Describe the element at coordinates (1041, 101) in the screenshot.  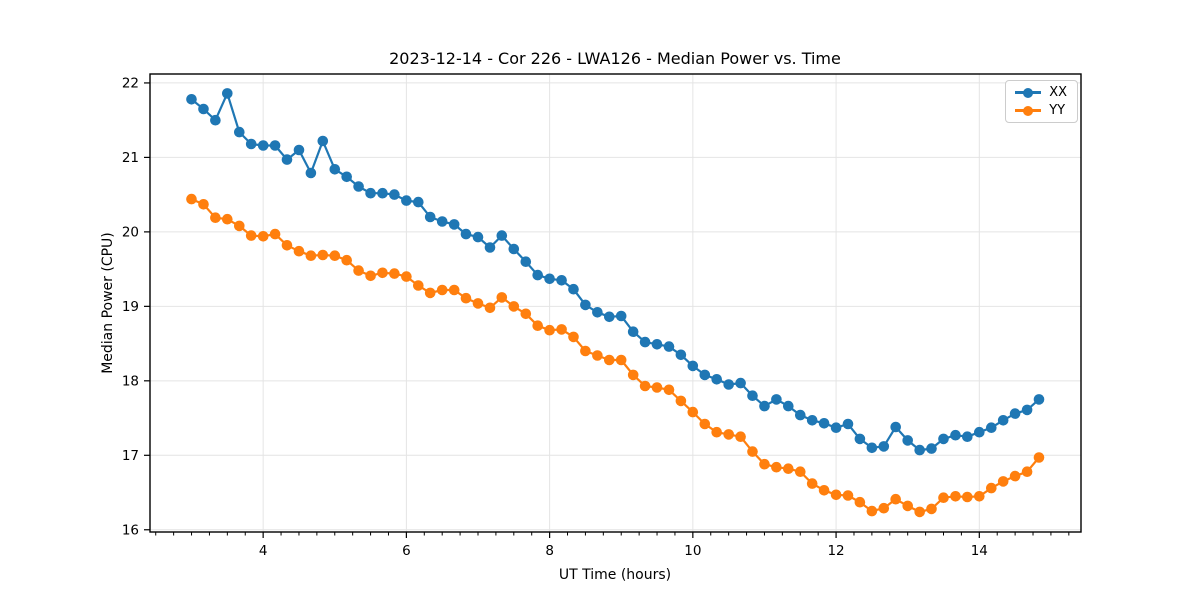
I see `legend: XX YY` at that location.